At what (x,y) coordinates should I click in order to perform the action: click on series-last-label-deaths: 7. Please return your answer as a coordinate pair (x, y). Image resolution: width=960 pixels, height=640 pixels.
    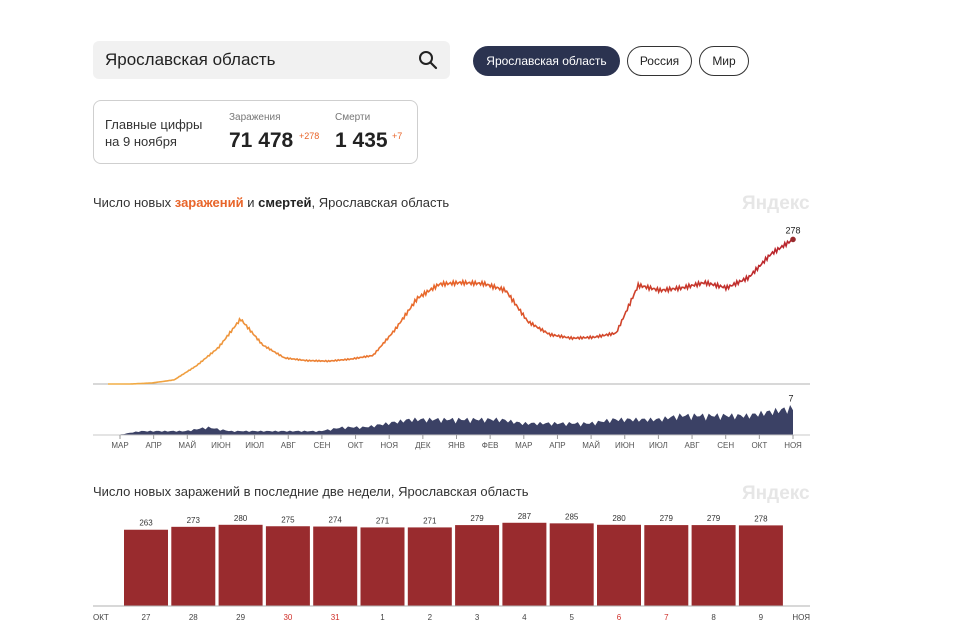
    Looking at the image, I should click on (790, 398).